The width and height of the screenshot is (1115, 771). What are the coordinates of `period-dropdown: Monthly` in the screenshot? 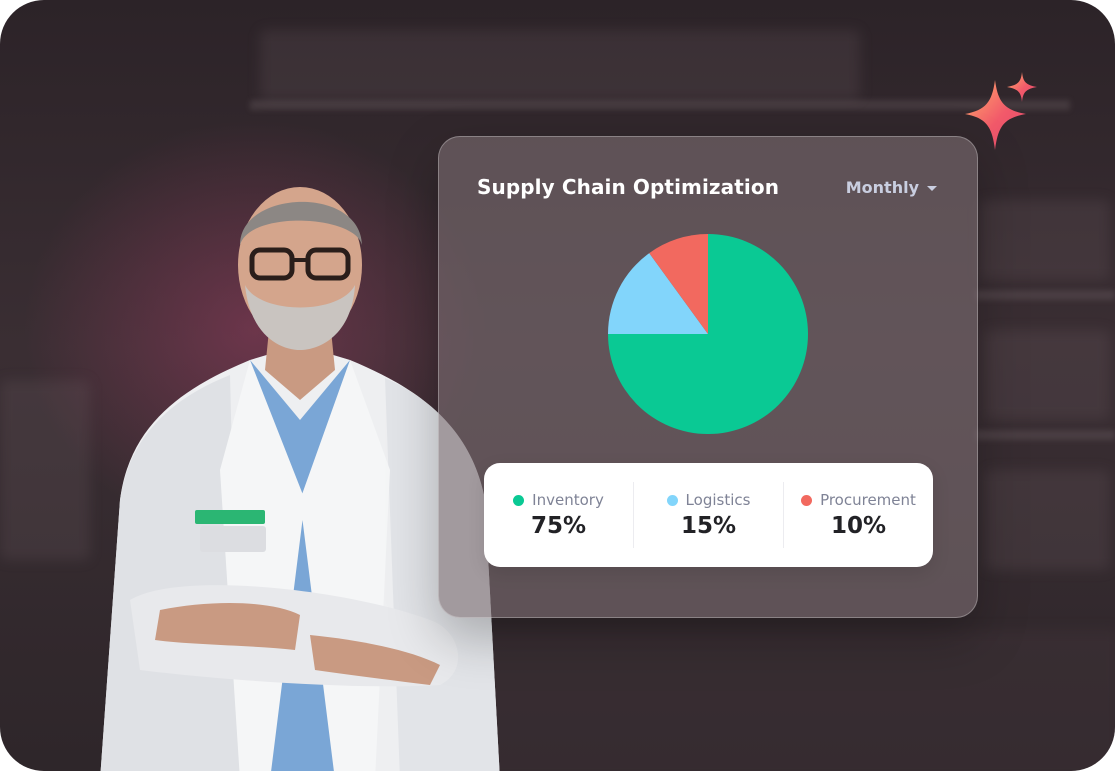 It's located at (891, 187).